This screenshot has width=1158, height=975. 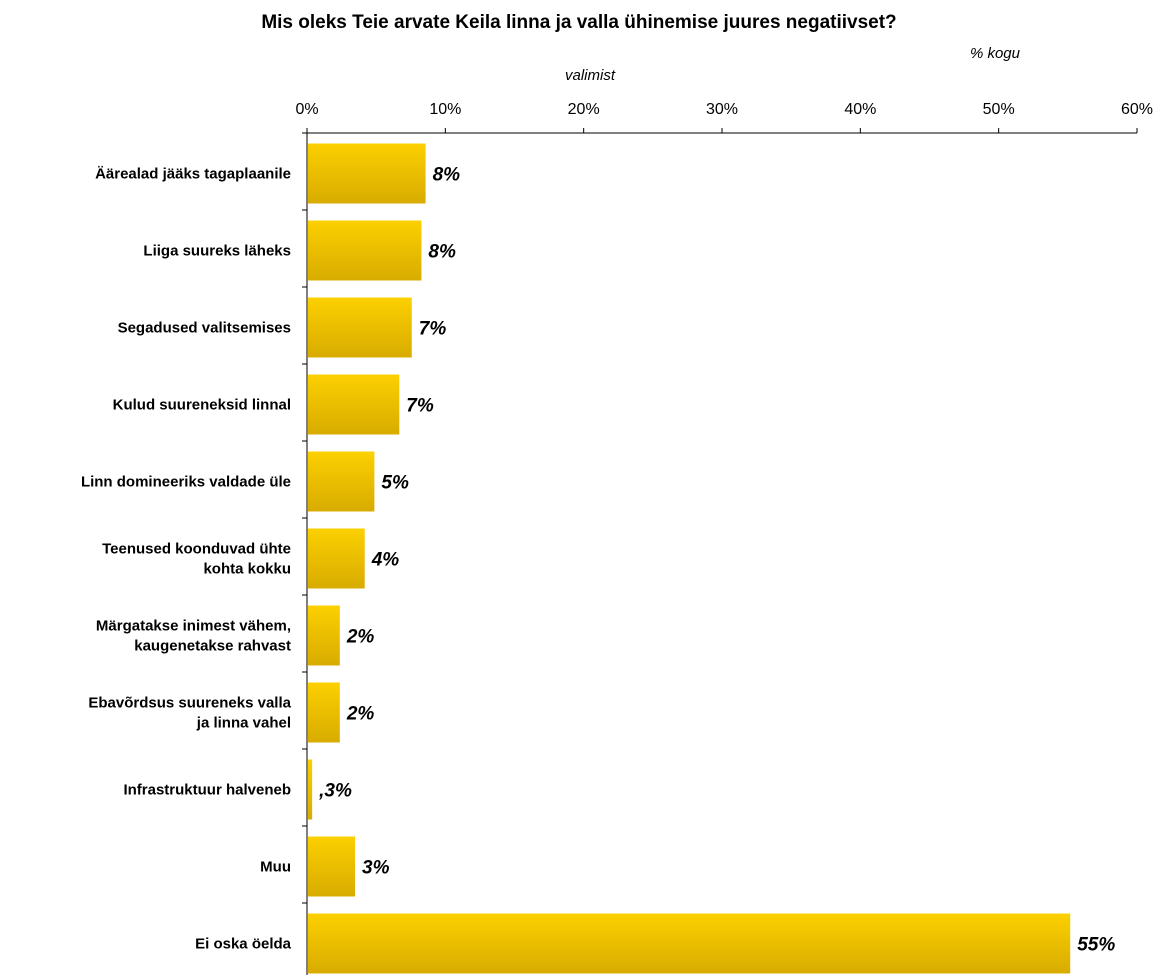 I want to click on data-label: ,3%, so click(x=335, y=791).